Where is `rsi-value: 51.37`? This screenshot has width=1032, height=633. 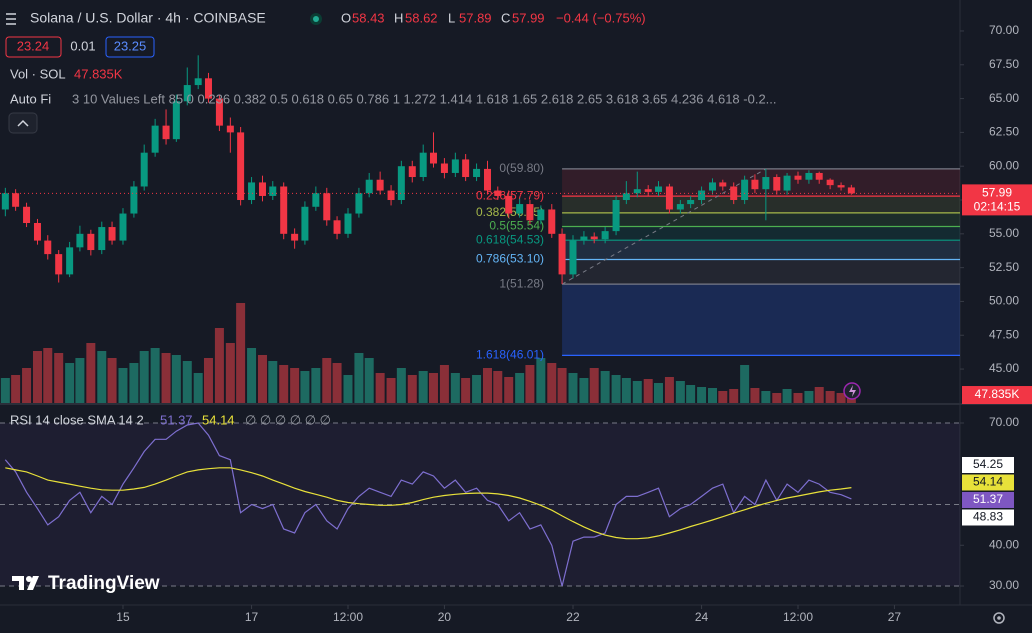 rsi-value: 51.37 is located at coordinates (176, 419).